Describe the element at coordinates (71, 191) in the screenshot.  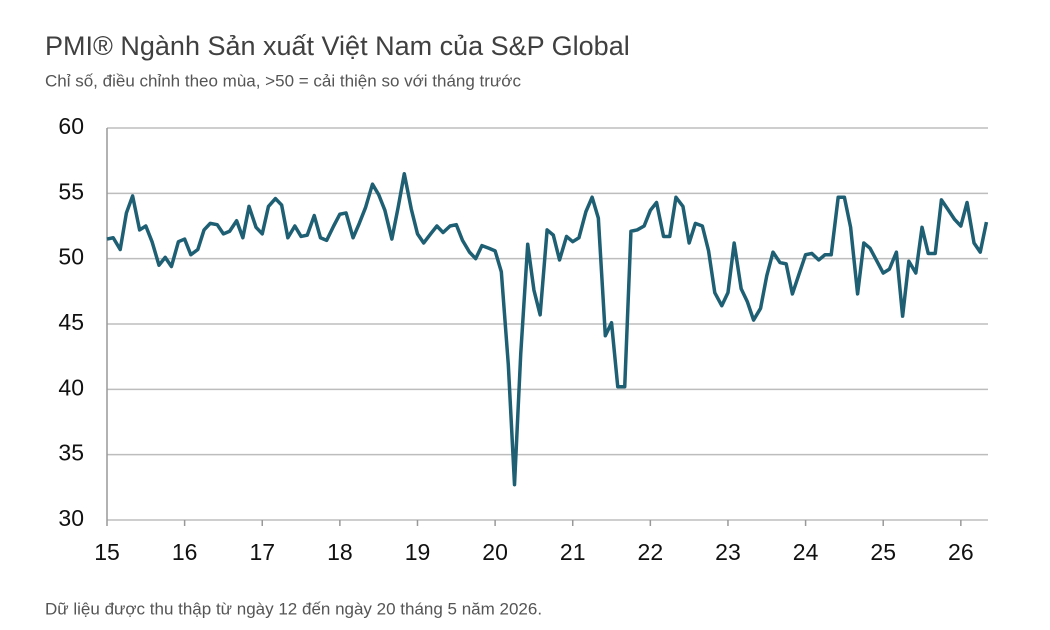
I see `y-tick-label: 55` at that location.